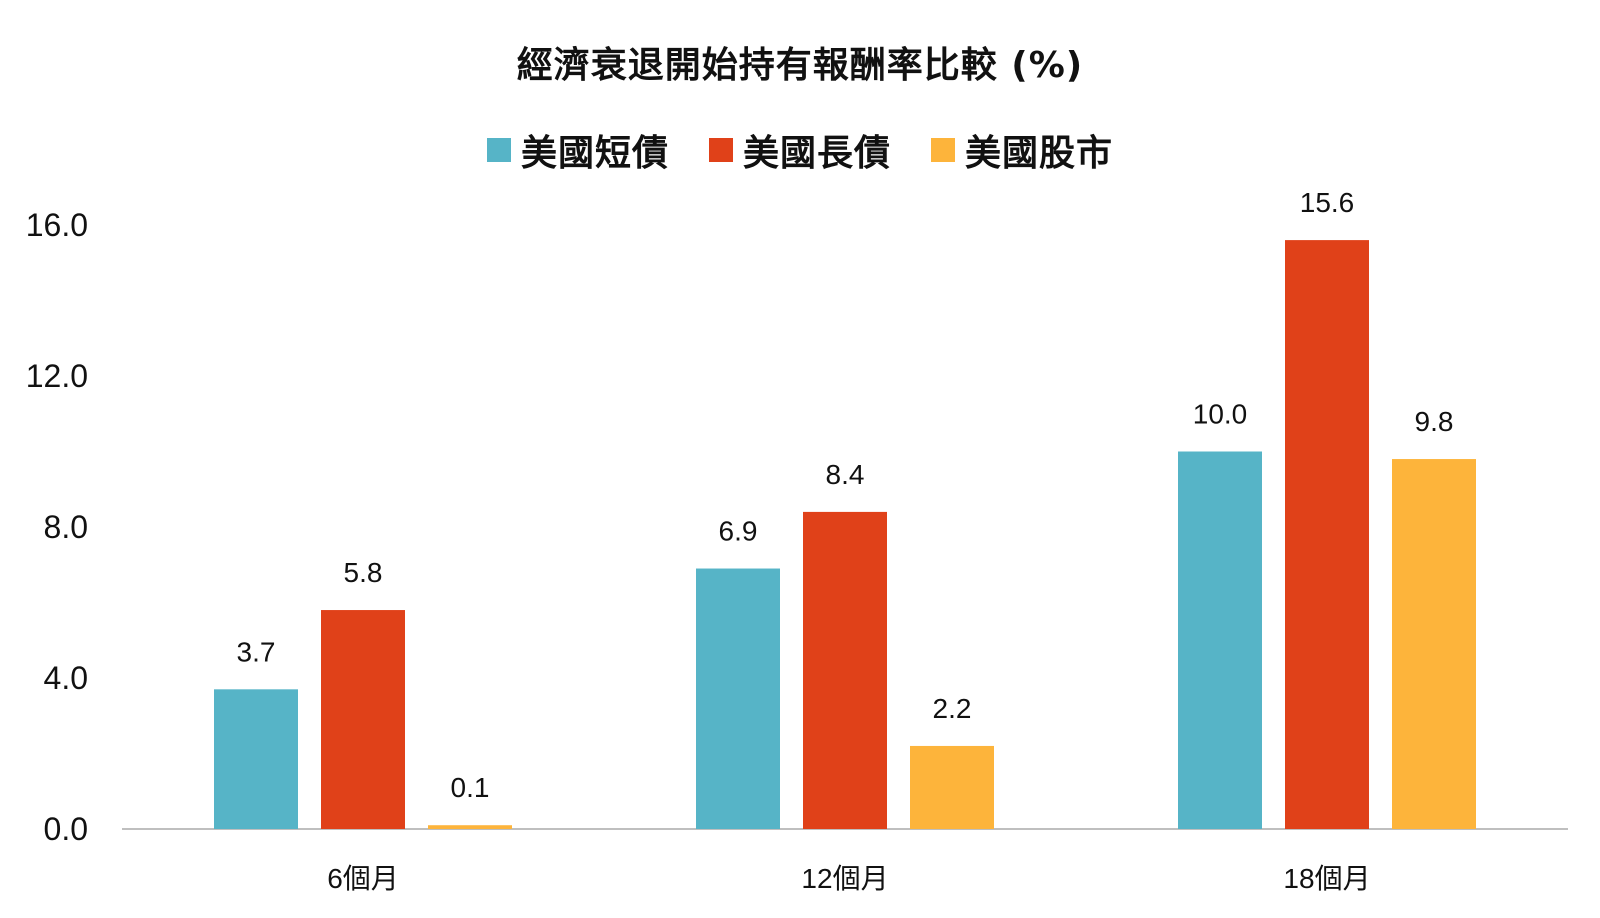 This screenshot has width=1600, height=918. Describe the element at coordinates (943, 150) in the screenshot. I see `legend-swatch-stock` at that location.